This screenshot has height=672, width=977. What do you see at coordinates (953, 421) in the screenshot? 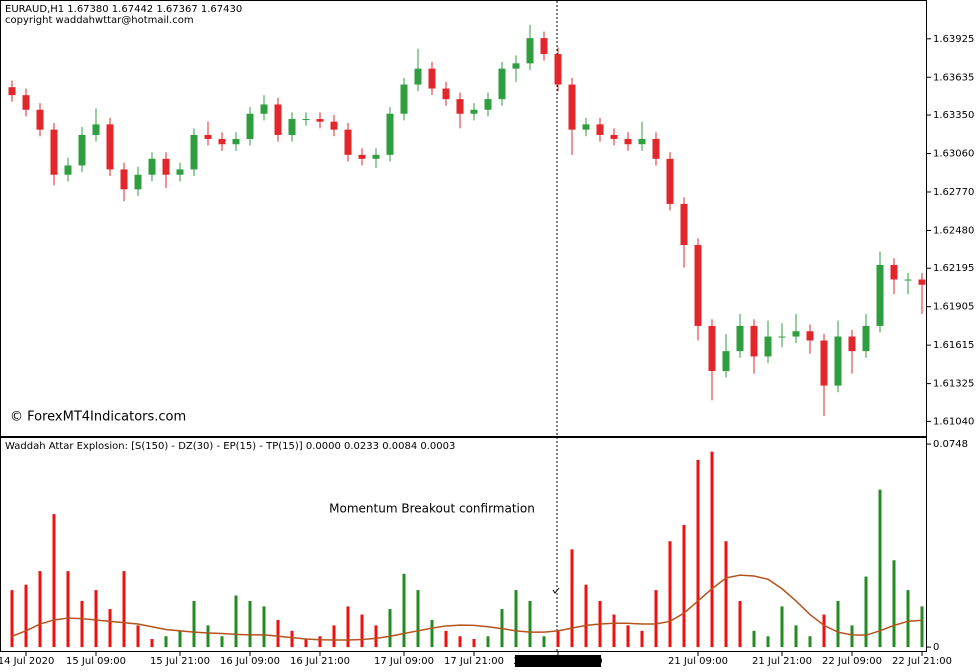
I see `y-tick-label: 1.61040` at bounding box center [953, 421].